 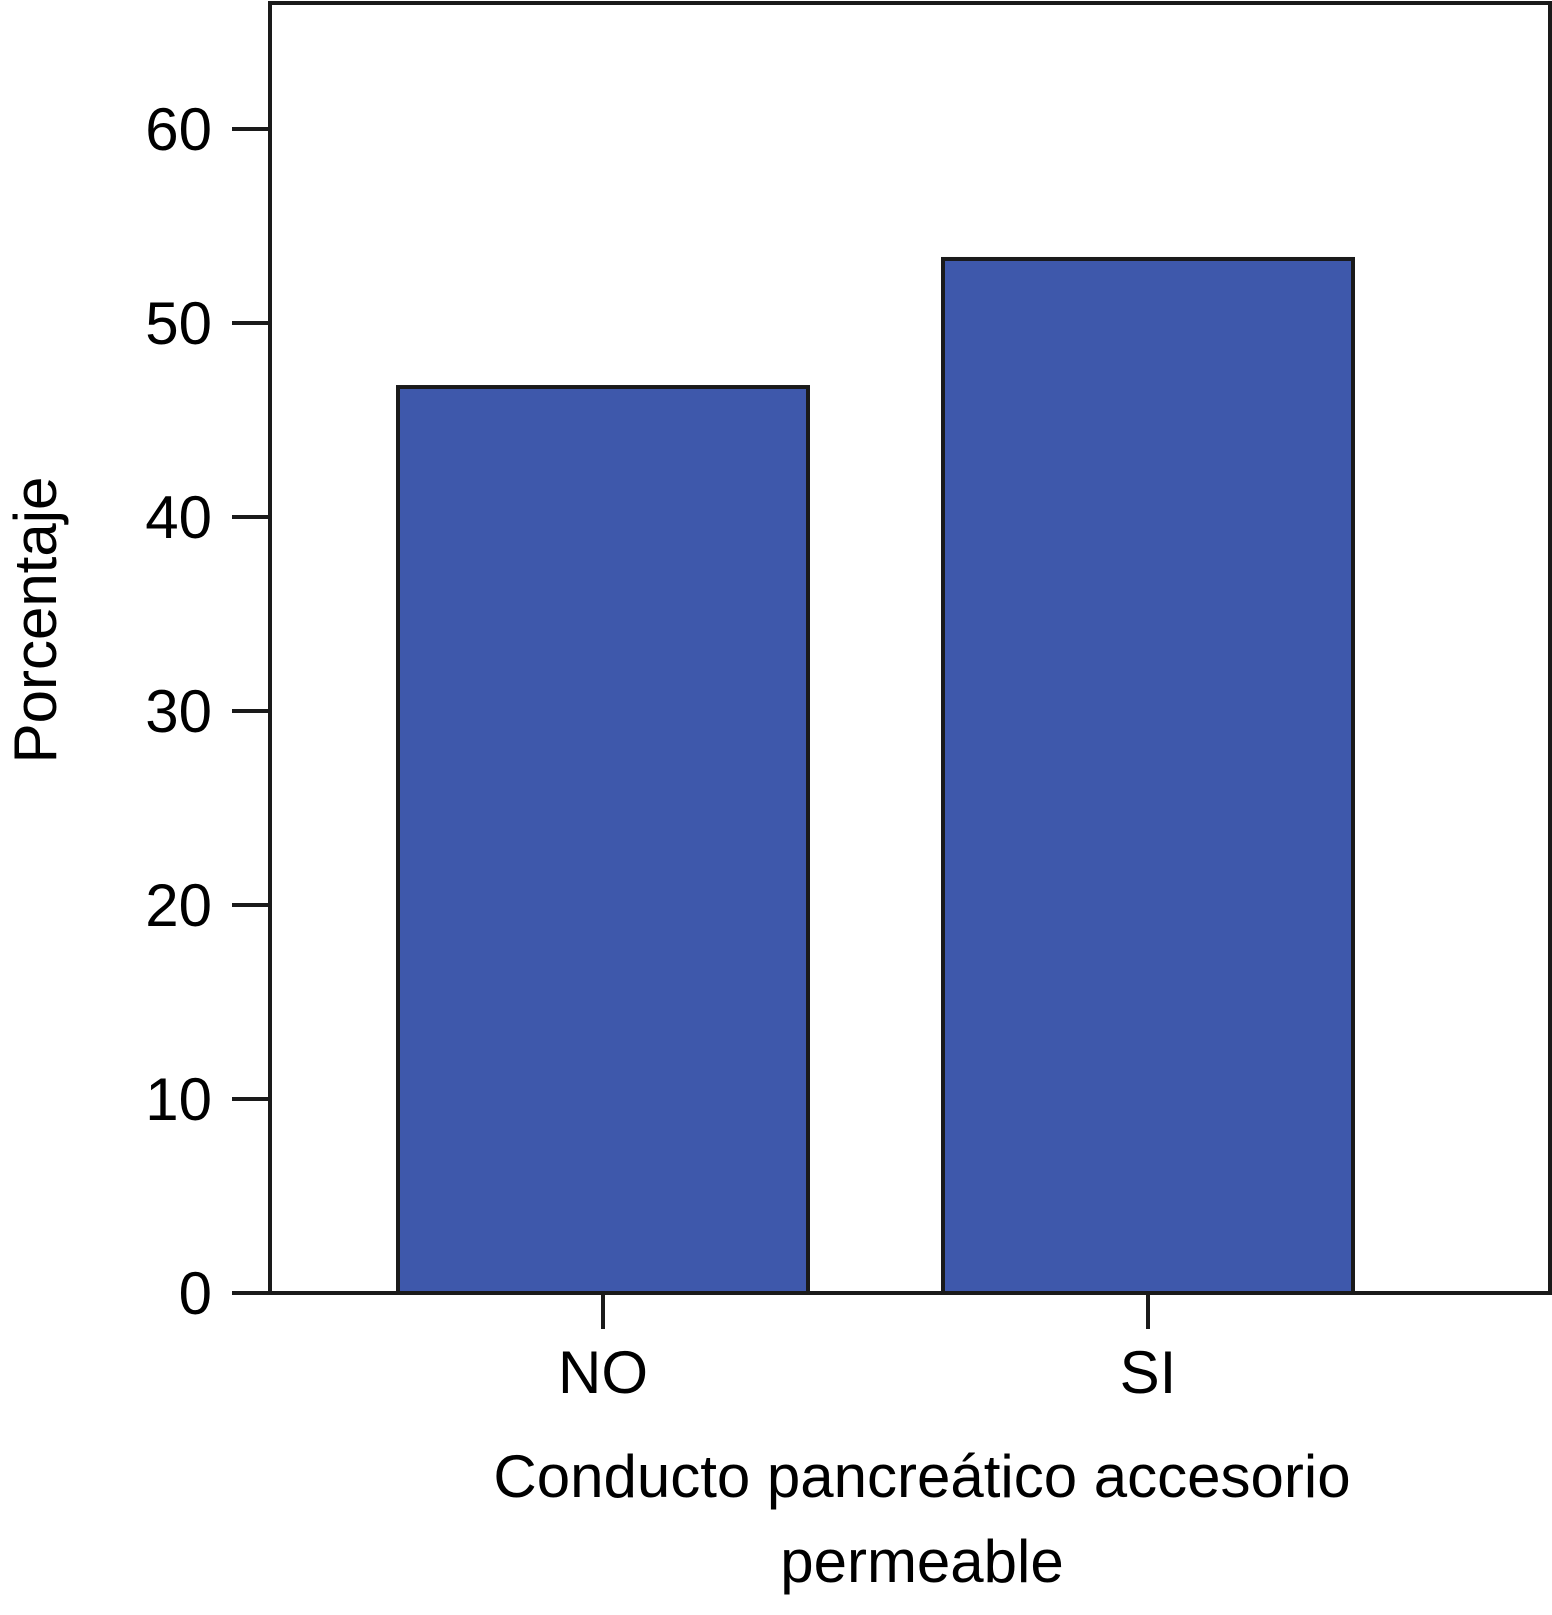 What do you see at coordinates (178, 905) in the screenshot?
I see `y-tick-label: 20` at bounding box center [178, 905].